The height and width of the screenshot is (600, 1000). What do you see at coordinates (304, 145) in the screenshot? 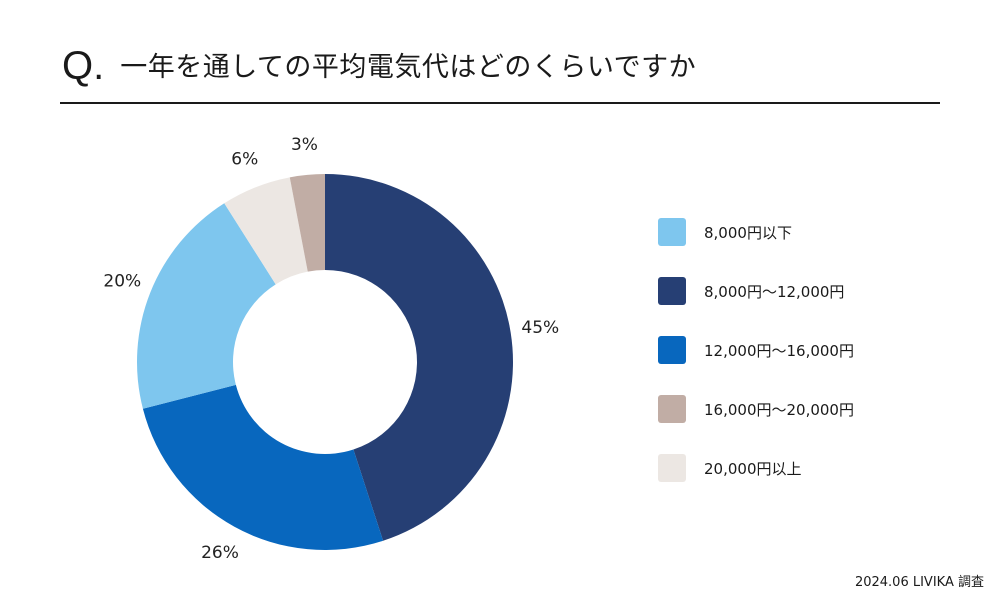
I see `slice-percent-label: 3%` at bounding box center [304, 145].